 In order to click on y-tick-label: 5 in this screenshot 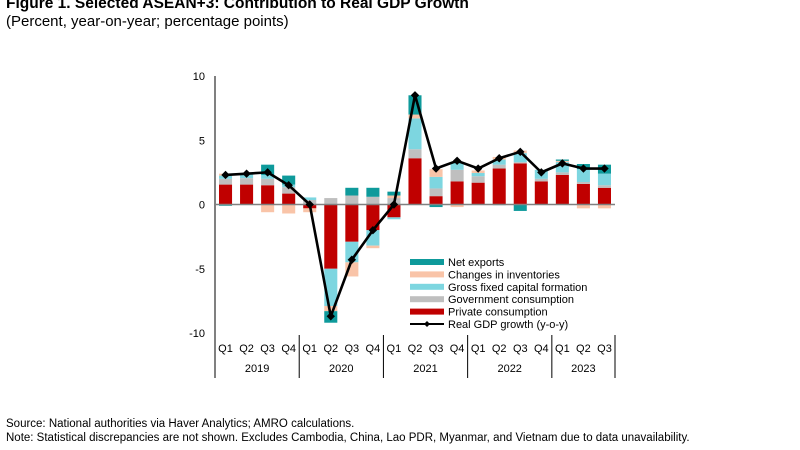, I will do `click(202, 141)`.